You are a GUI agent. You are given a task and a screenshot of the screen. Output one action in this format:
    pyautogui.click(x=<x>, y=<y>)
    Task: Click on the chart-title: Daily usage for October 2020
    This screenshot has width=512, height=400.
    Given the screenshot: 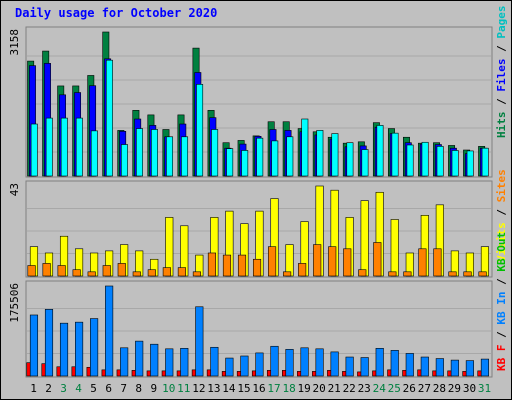 What is the action you would take?
    pyautogui.click(x=116, y=13)
    